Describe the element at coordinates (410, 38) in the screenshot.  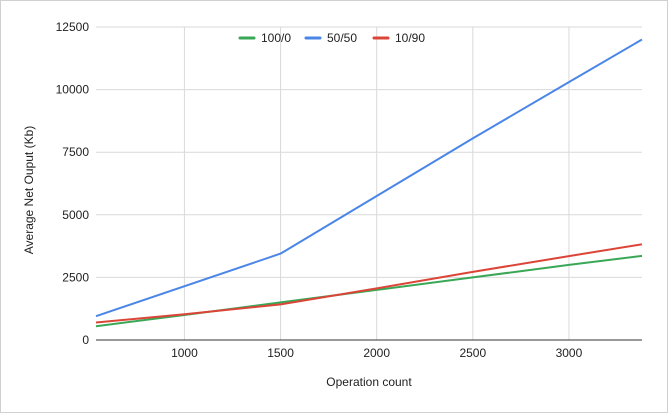
I see `legend-label: 10/90` at that location.